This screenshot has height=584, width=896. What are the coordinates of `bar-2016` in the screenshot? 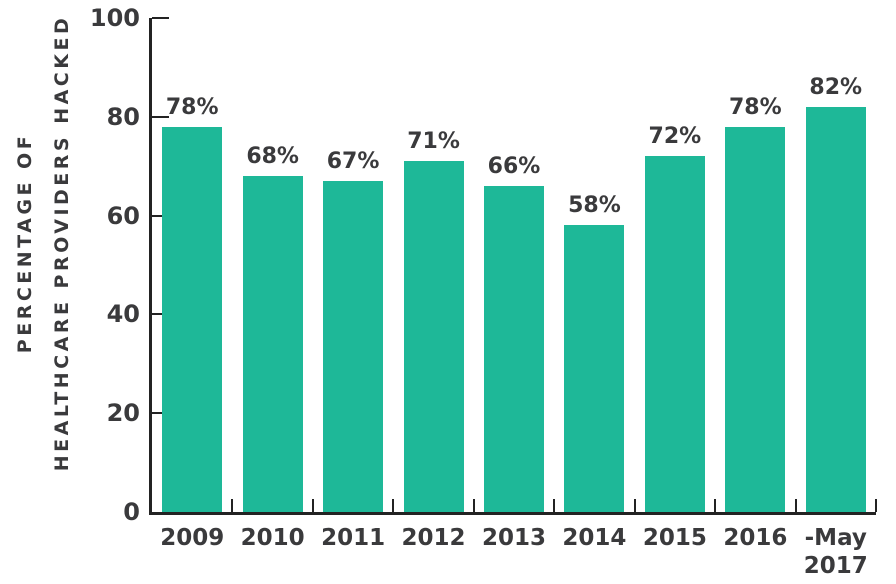 It's located at (755, 319).